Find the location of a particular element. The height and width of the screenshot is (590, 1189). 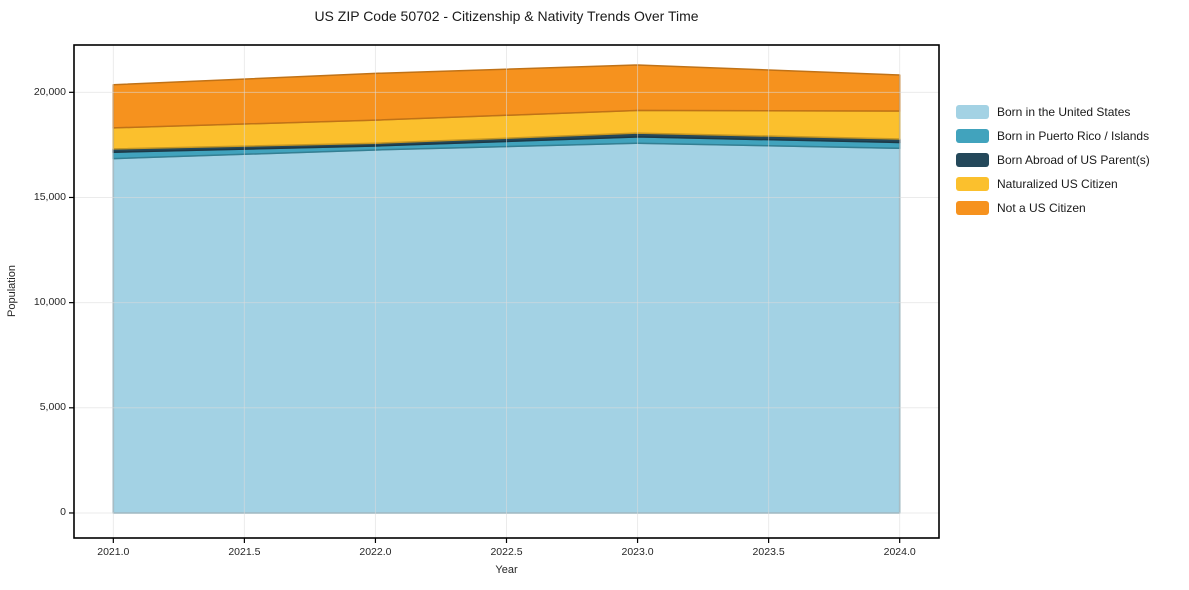

x-axis-label: Year is located at coordinates (506, 570).